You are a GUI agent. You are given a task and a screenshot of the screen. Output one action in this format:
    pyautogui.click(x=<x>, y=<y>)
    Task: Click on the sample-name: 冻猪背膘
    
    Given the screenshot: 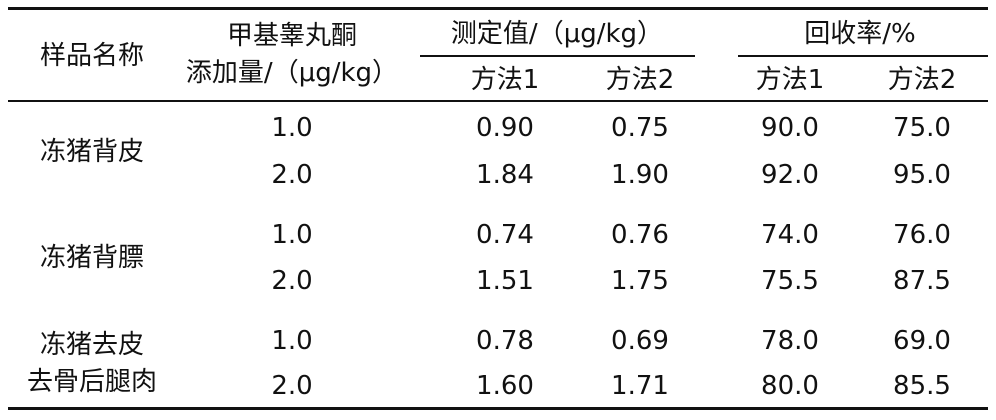 What is the action you would take?
    pyautogui.click(x=92, y=258)
    